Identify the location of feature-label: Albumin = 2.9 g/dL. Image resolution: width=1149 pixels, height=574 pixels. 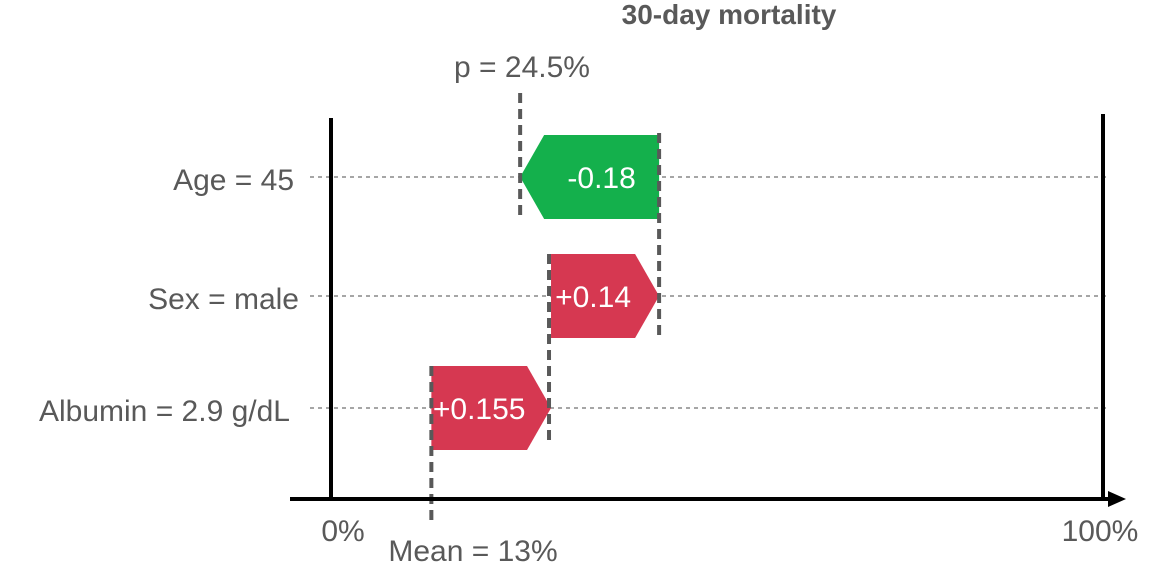
(164, 411).